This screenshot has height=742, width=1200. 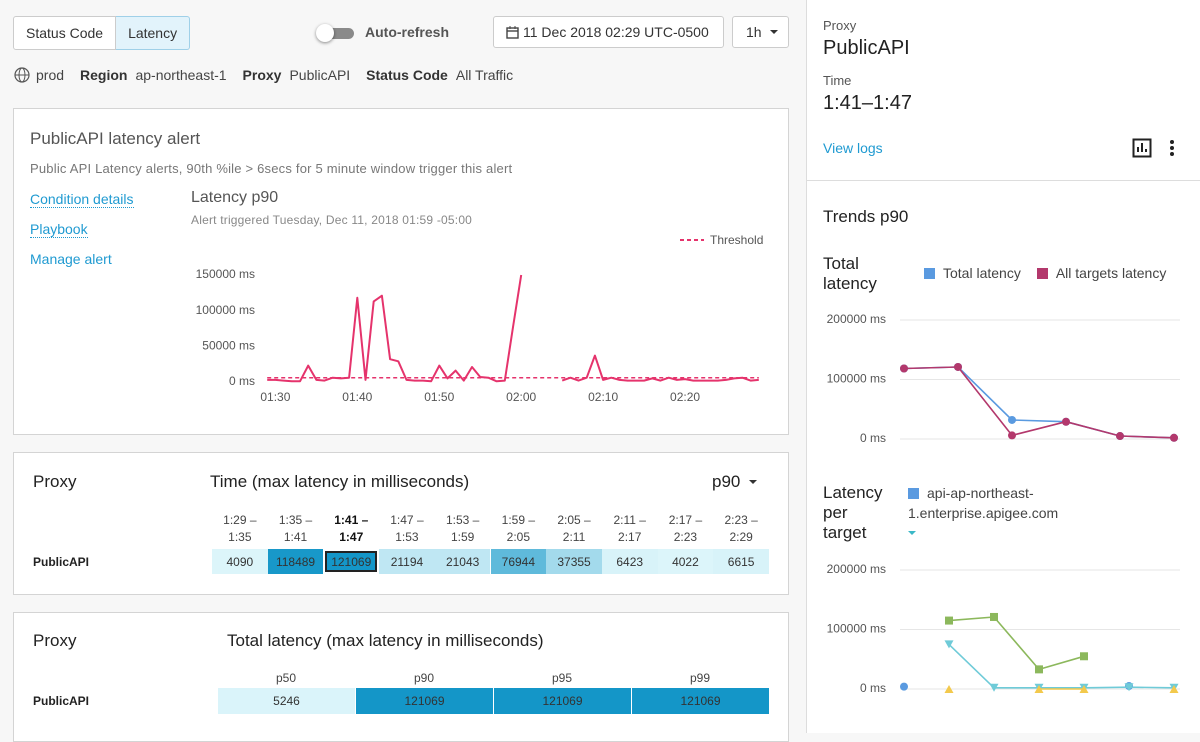 I want to click on column-label: 1:41 – 1:47, so click(x=351, y=528).